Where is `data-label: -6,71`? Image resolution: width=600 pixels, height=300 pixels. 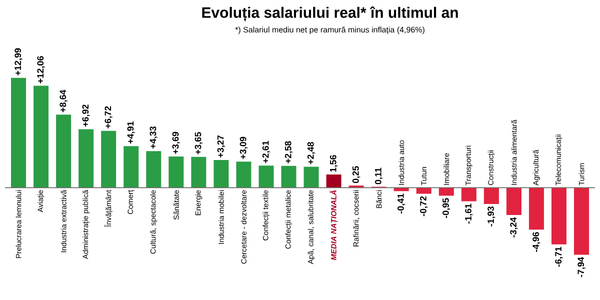 data-label: -6,71 is located at coordinates (559, 256).